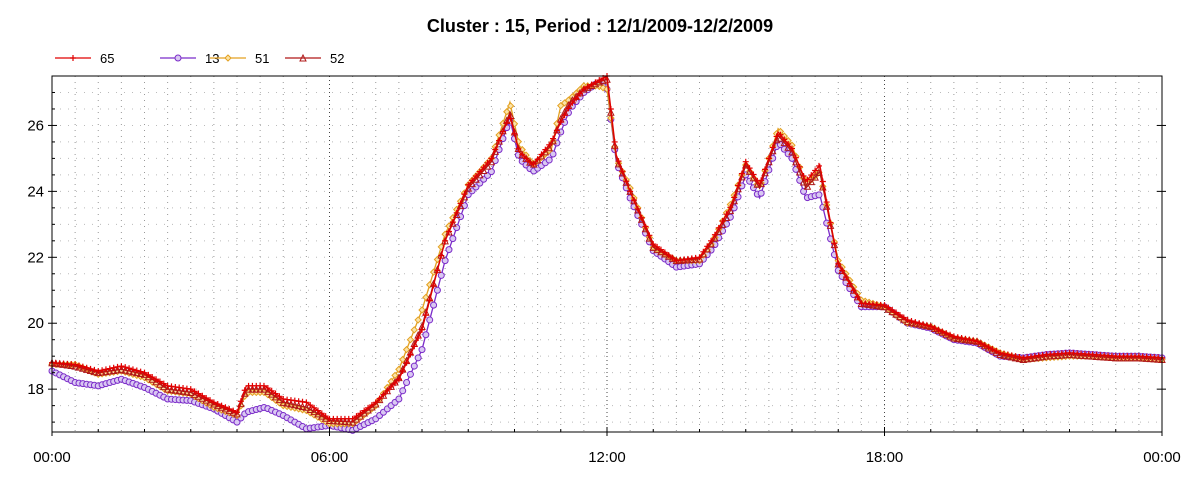 The height and width of the screenshot is (480, 1200). What do you see at coordinates (330, 457) in the screenshot?
I see `x-tick-label: 06:00` at bounding box center [330, 457].